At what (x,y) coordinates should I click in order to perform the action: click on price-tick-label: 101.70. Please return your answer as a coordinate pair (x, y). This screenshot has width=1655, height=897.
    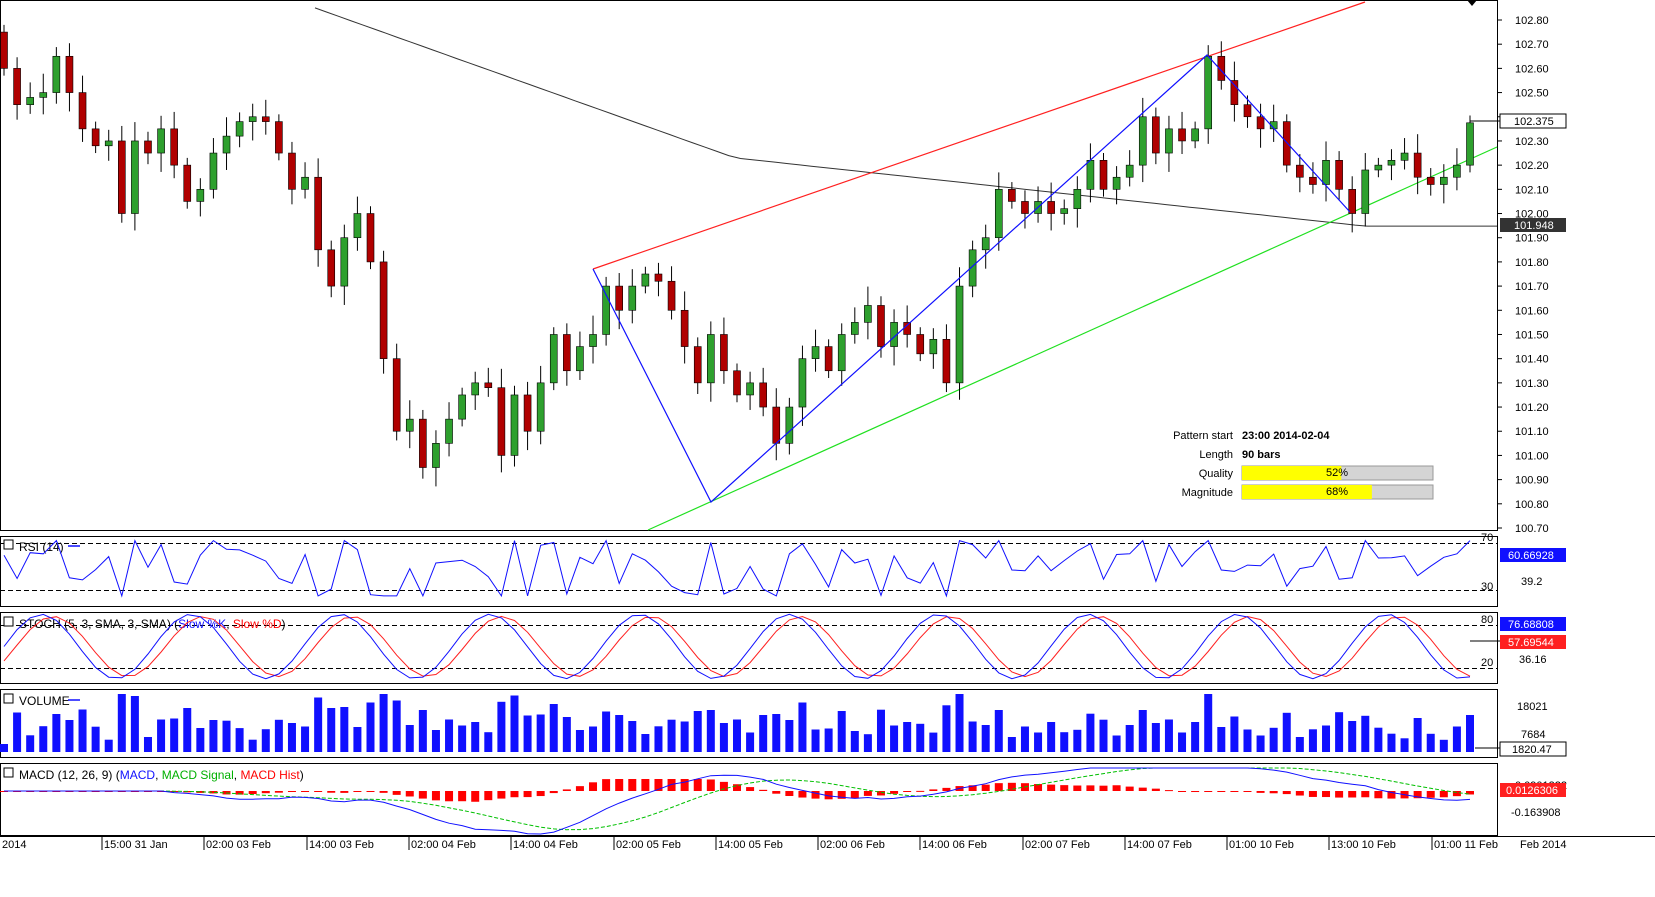
    Looking at the image, I should click on (1532, 287).